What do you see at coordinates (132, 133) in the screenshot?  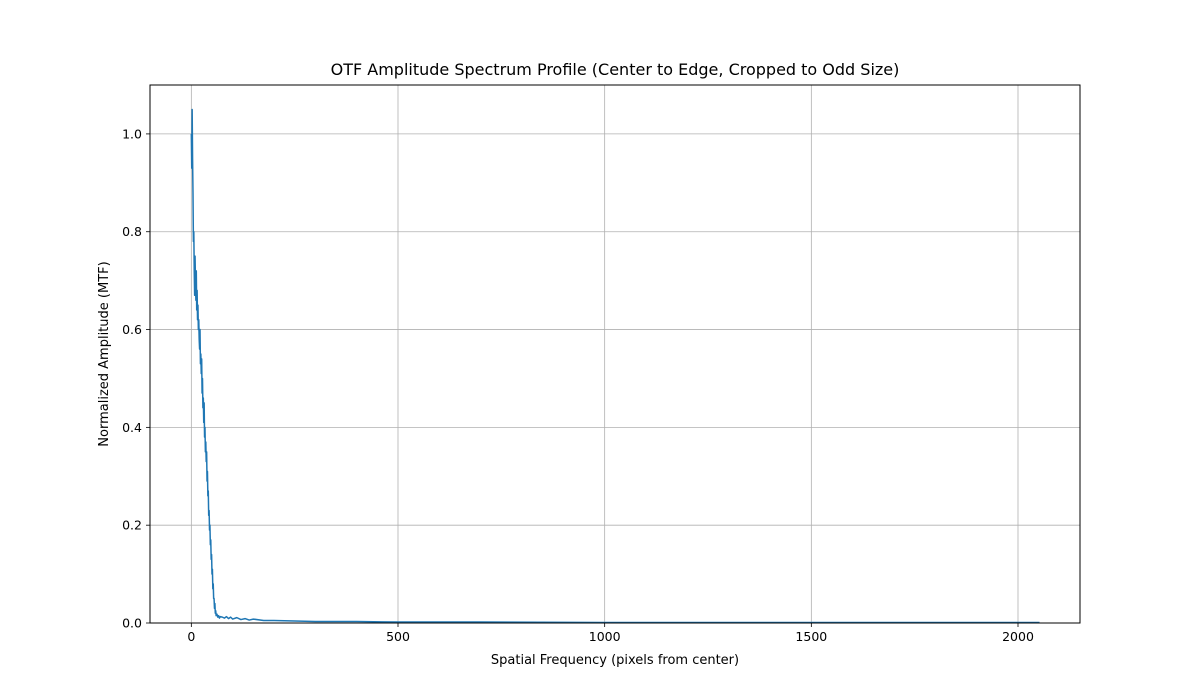 I see `y-tick-label: 1.0` at bounding box center [132, 133].